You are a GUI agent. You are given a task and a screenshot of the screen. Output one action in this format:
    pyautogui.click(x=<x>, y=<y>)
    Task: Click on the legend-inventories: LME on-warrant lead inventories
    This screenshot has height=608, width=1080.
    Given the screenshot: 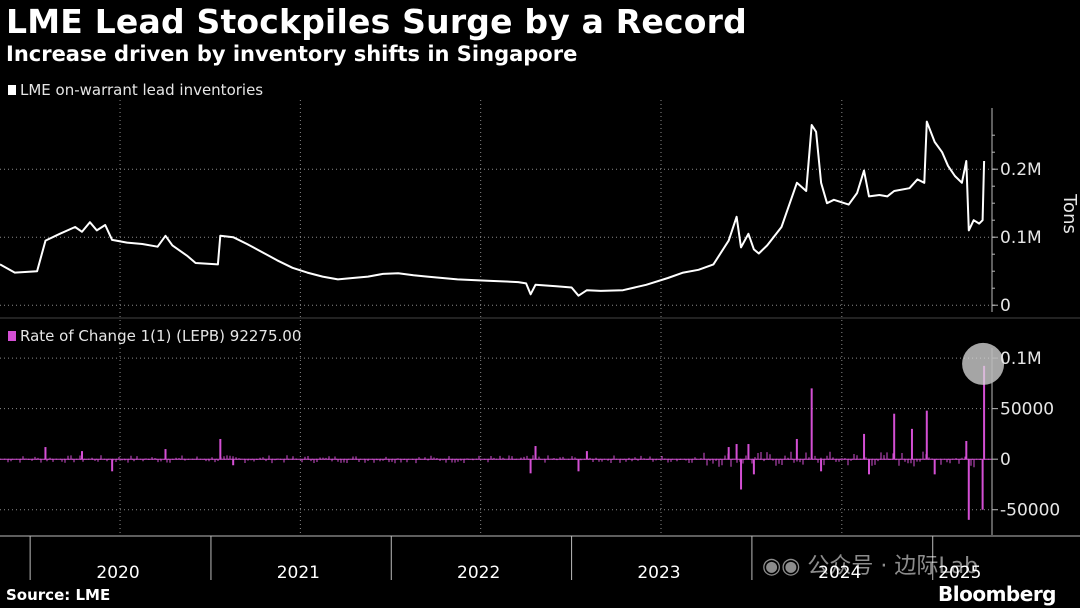 What is the action you would take?
    pyautogui.click(x=135, y=90)
    